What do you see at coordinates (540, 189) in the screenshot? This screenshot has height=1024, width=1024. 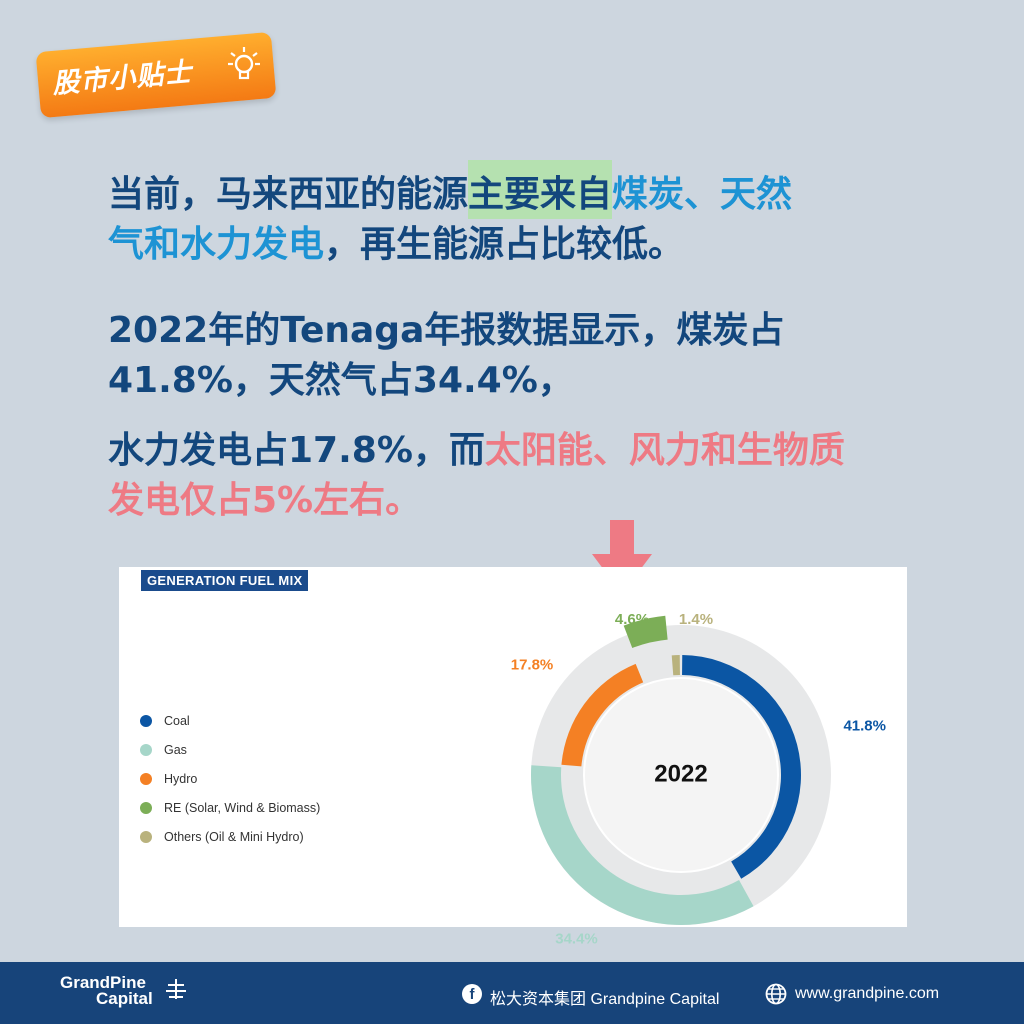 I see `headline-1-highlight: 主要来自` at bounding box center [540, 189].